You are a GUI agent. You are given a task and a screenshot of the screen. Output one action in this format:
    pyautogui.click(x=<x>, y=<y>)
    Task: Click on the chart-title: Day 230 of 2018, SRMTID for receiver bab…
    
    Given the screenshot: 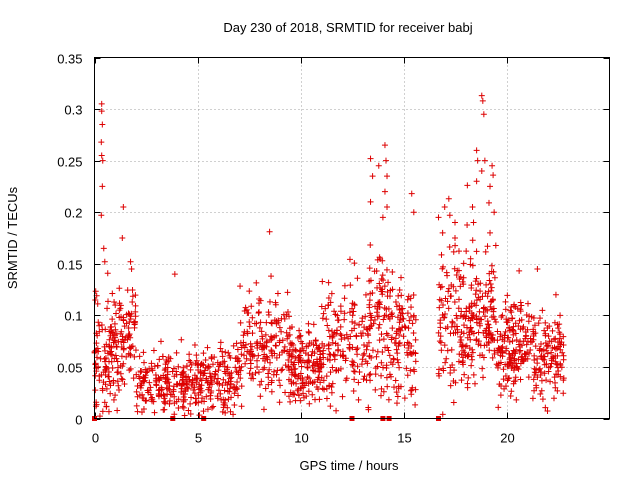 What is the action you would take?
    pyautogui.click(x=347, y=27)
    